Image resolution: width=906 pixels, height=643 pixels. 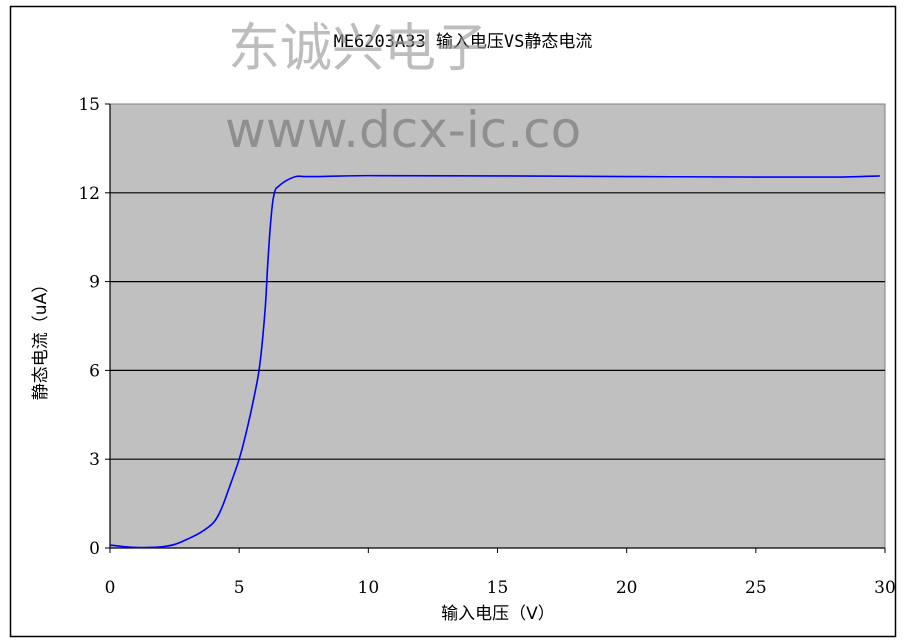 I want to click on watermark-chinese: 东诚兴电子, so click(x=358, y=49).